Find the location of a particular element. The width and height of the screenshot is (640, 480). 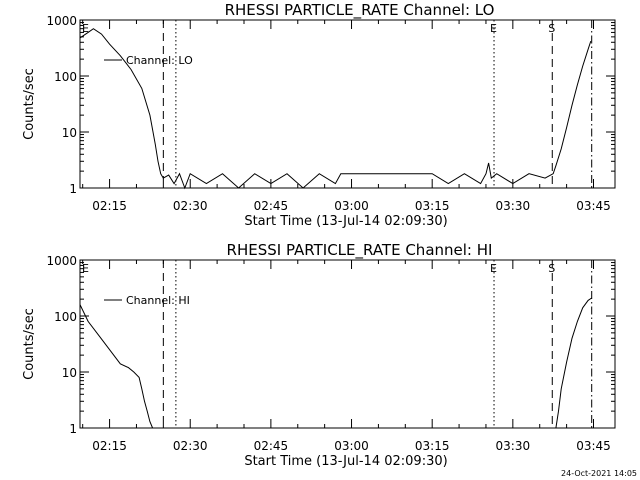

legend-label: Channel: LO is located at coordinates (159, 60).